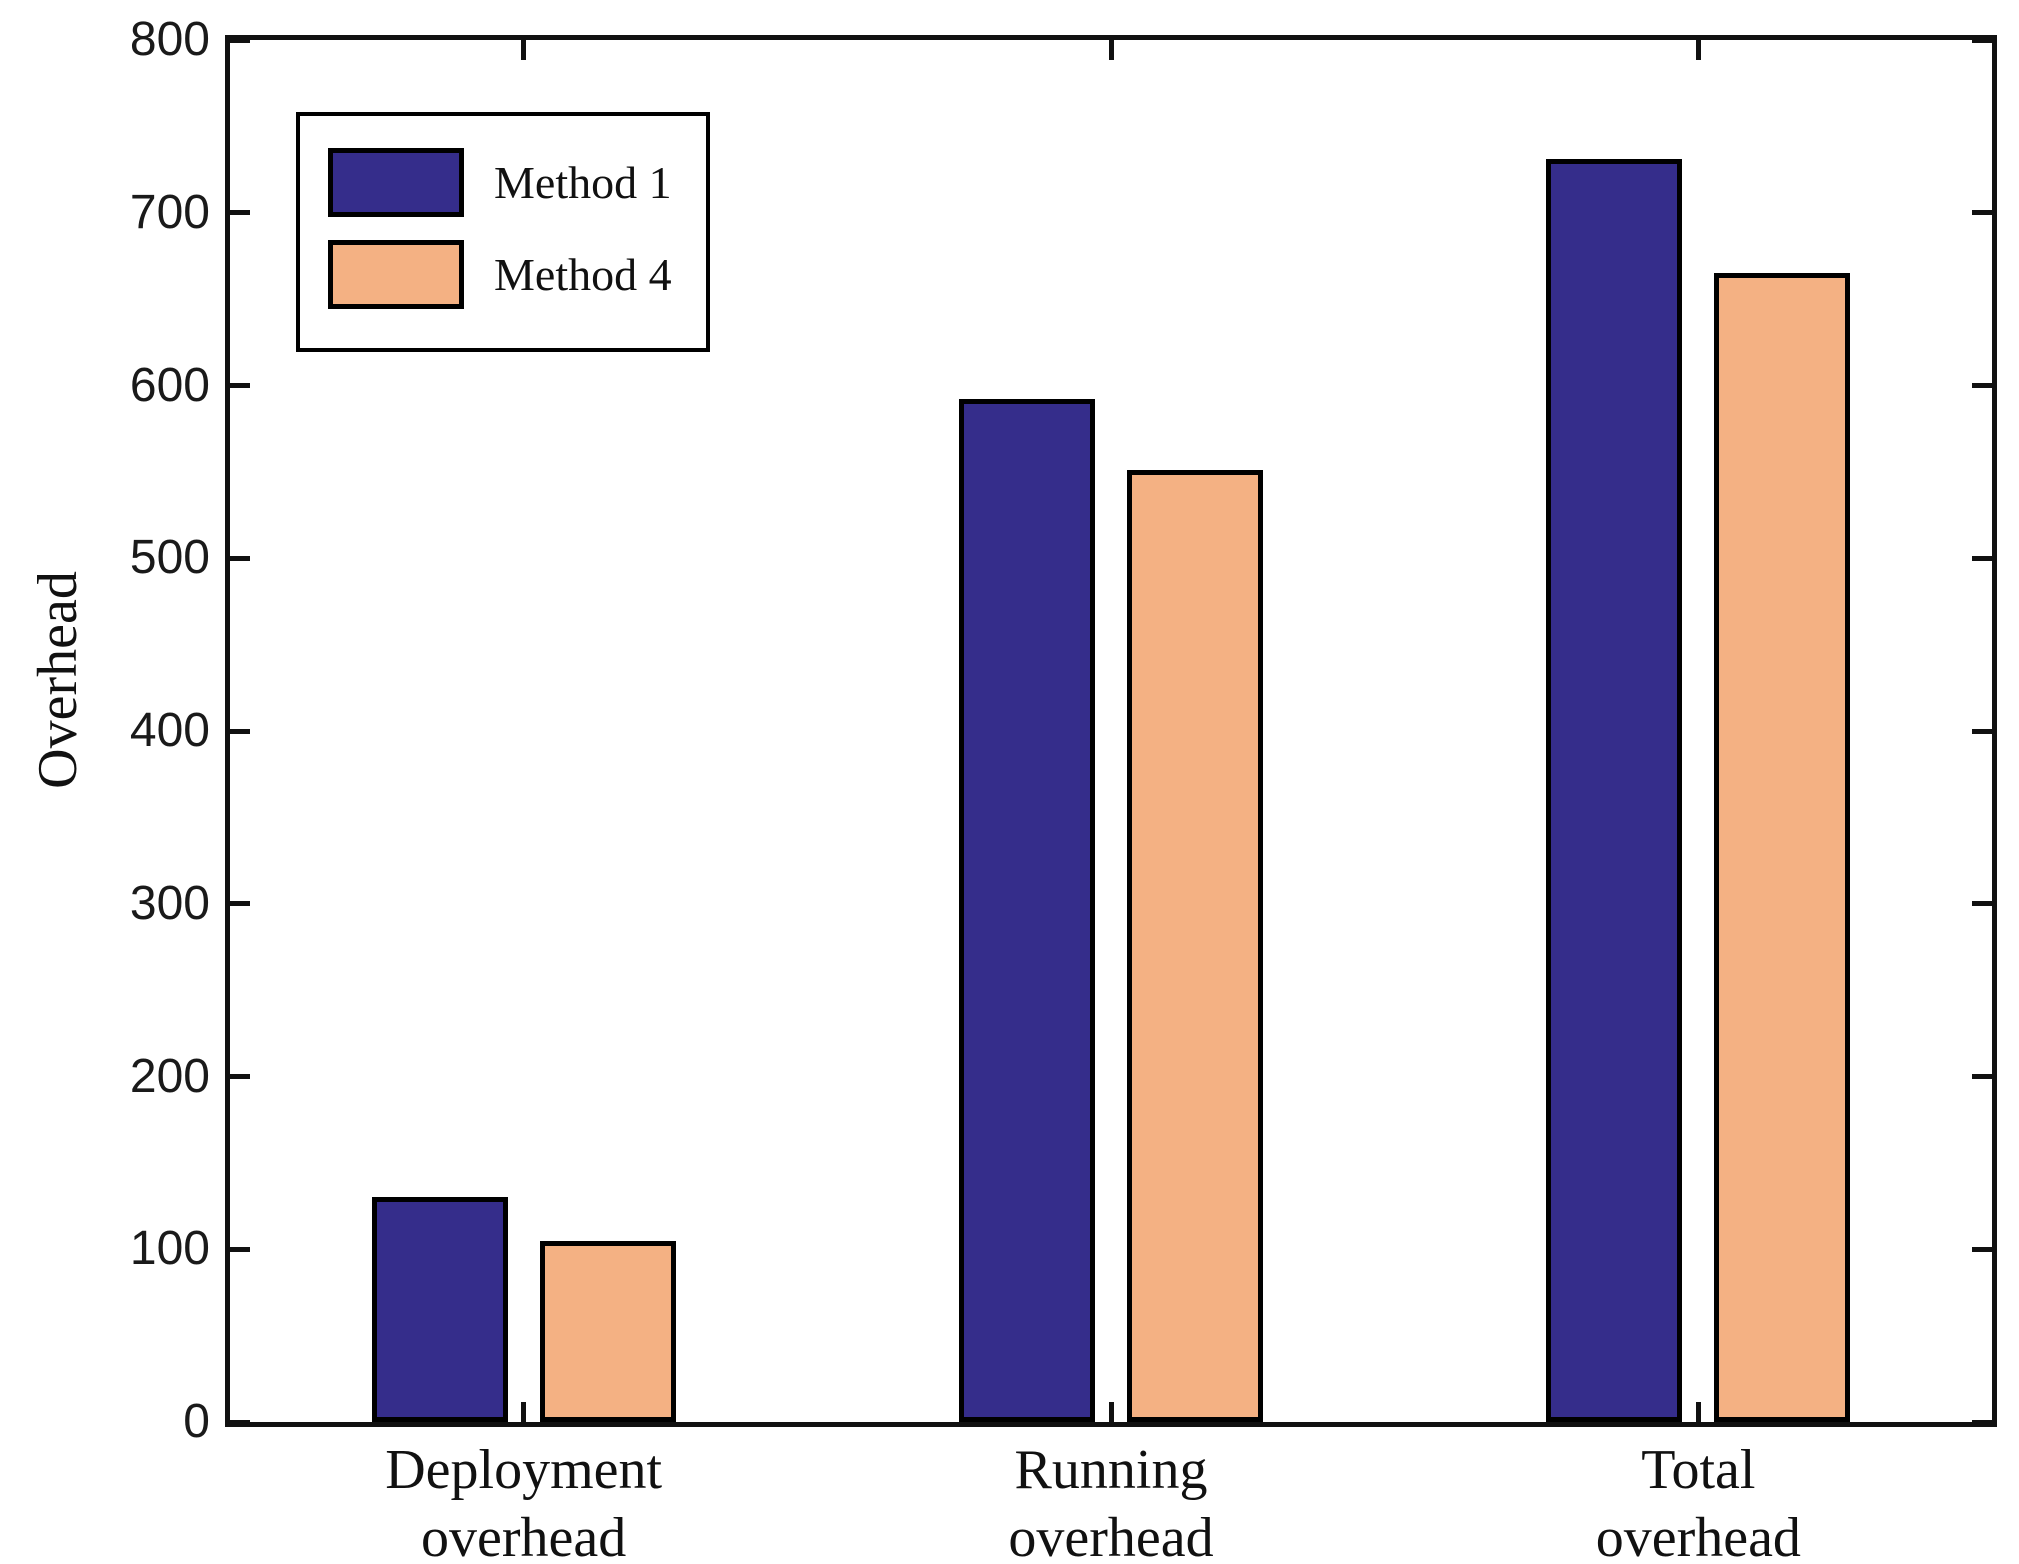 Image resolution: width=2019 pixels, height=1564 pixels. I want to click on y-tick-label-700: 700, so click(169, 212).